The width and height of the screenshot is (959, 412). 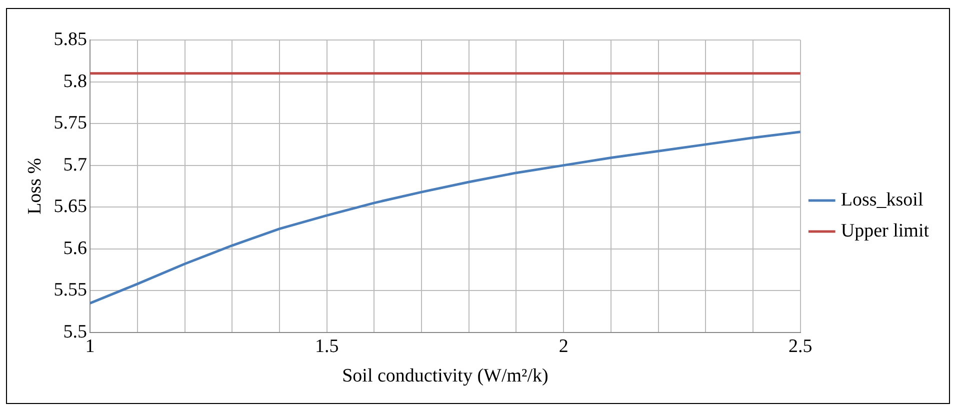 What do you see at coordinates (75, 81) in the screenshot?
I see `y-tick-label: 5.8` at bounding box center [75, 81].